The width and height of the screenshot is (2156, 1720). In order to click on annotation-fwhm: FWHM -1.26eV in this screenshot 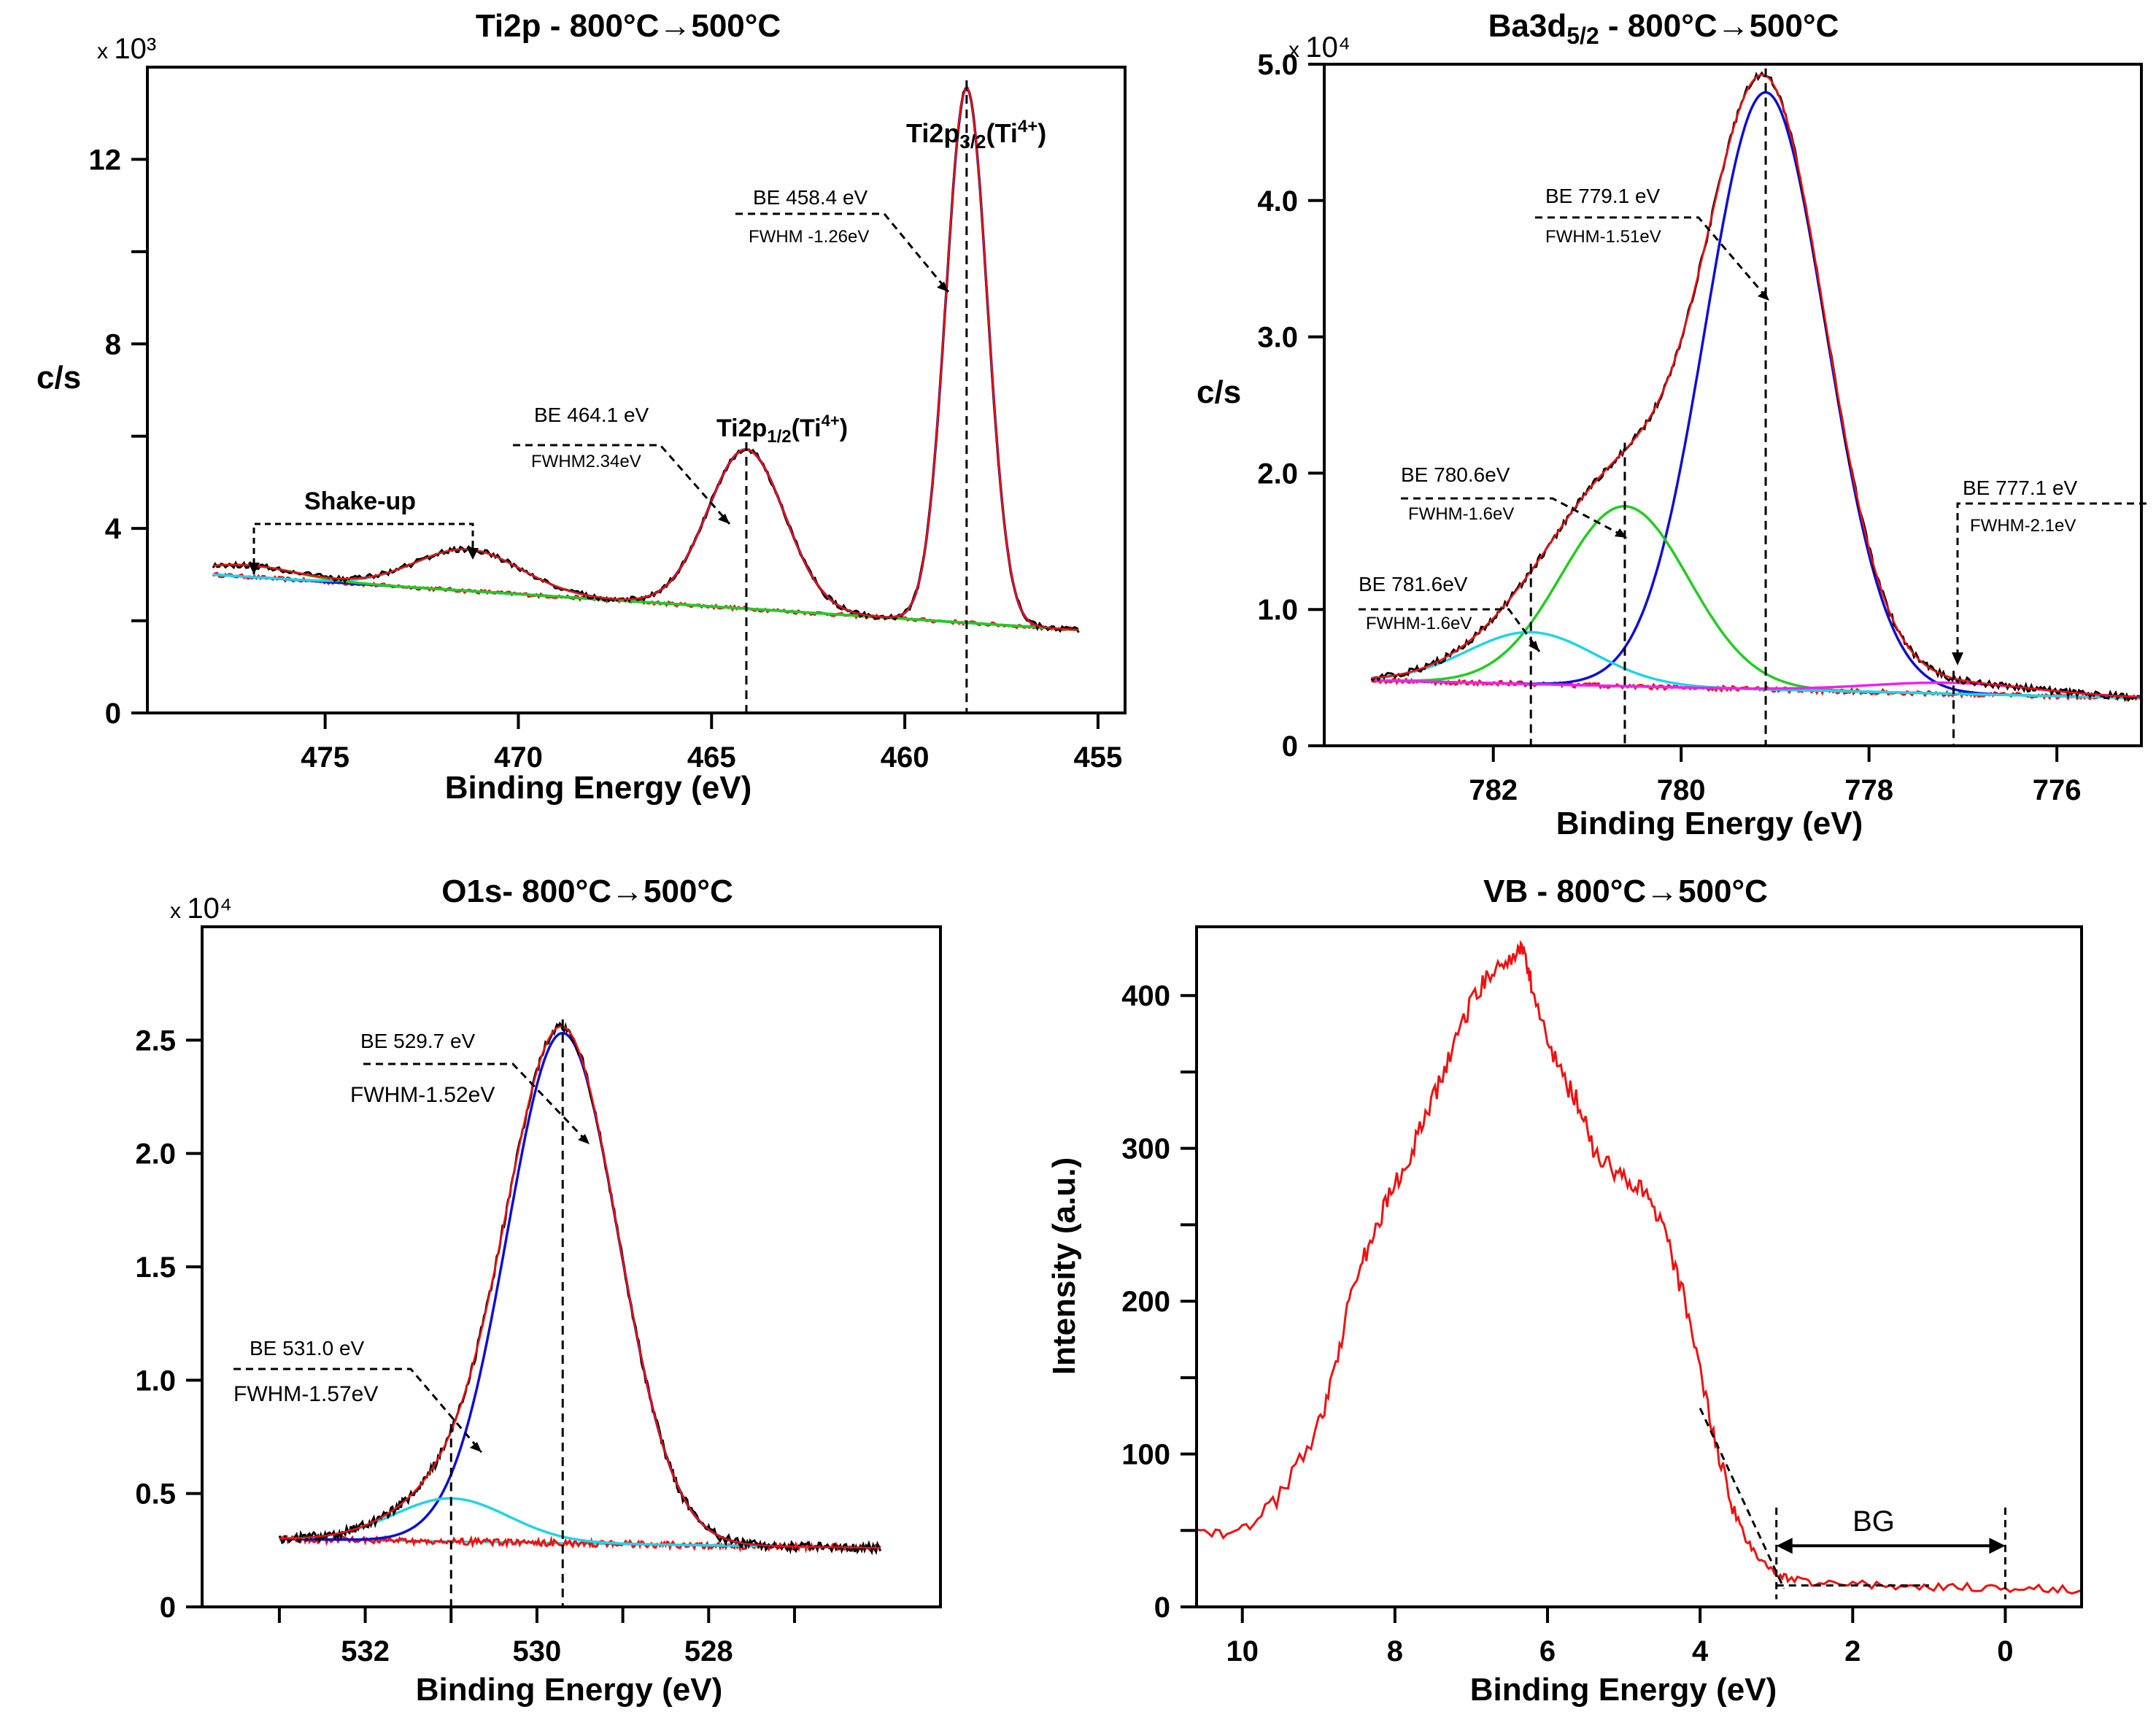, I will do `click(809, 237)`.